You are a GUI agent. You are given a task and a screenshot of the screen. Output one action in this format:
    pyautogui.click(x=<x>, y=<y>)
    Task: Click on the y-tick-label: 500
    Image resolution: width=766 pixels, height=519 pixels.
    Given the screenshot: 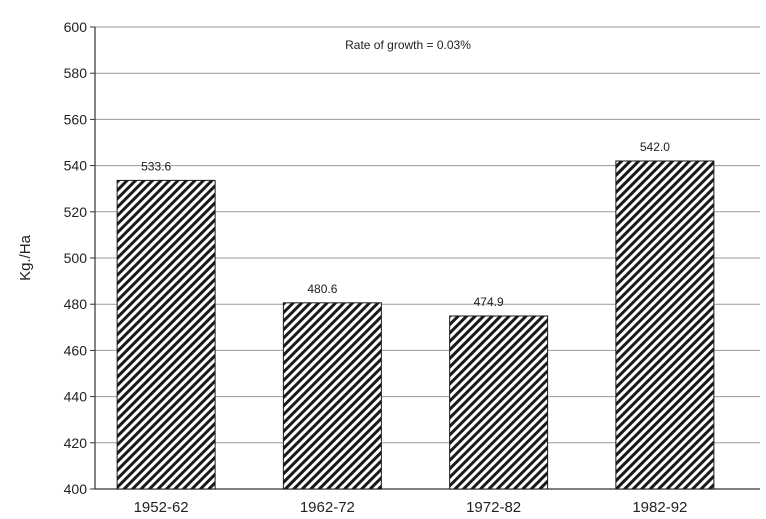 What is the action you would take?
    pyautogui.click(x=76, y=258)
    